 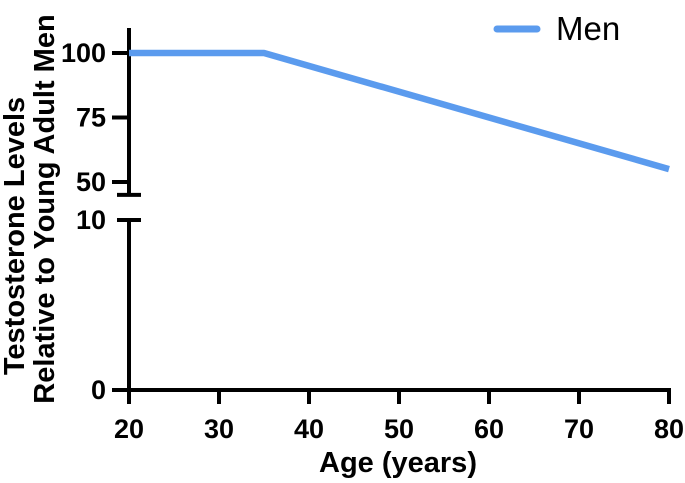 I want to click on x-tick-label: 20, so click(x=129, y=429).